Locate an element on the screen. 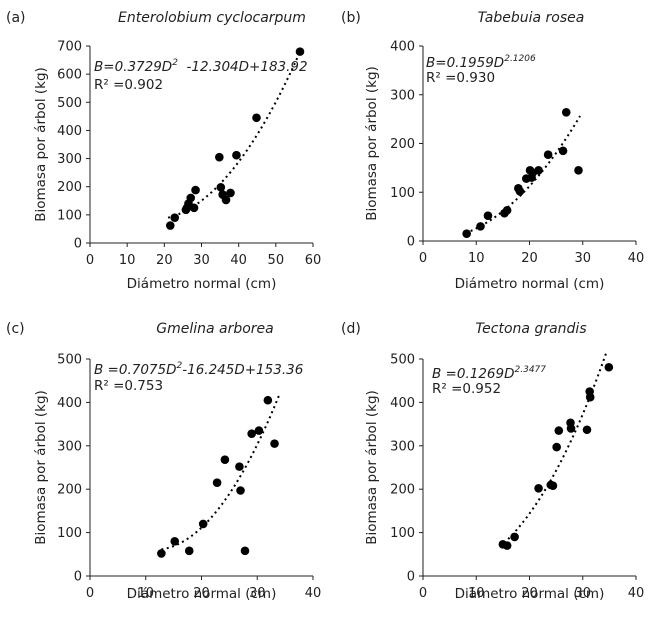 The image size is (670, 625). regression-equation: B =0.7075D2-16.245D+153.36 is located at coordinates (198, 369).